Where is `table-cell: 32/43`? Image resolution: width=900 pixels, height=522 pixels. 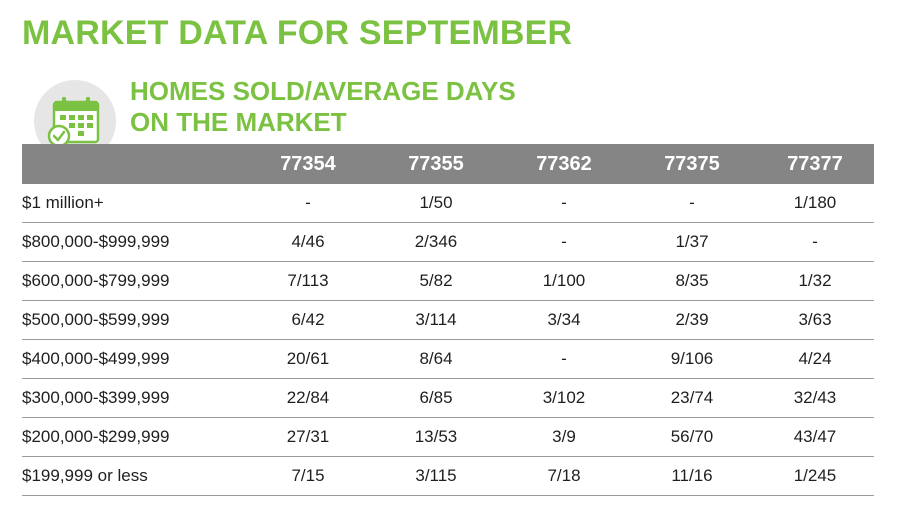
table-cell: 32/43 is located at coordinates (815, 398).